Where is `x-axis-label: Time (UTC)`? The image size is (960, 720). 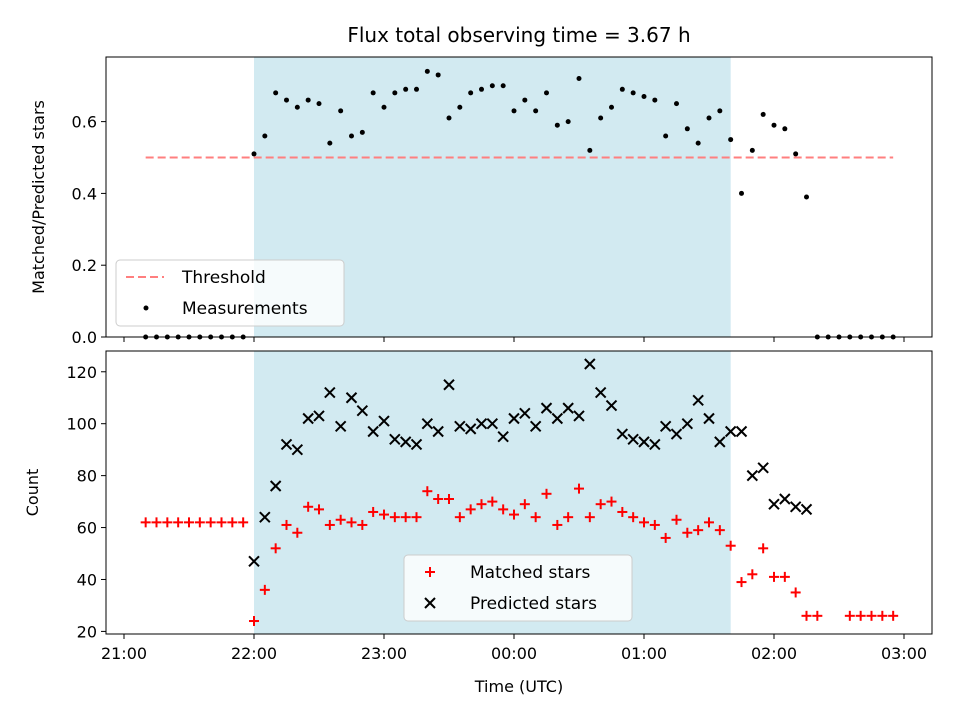
x-axis-label: Time (UTC) is located at coordinates (518, 686).